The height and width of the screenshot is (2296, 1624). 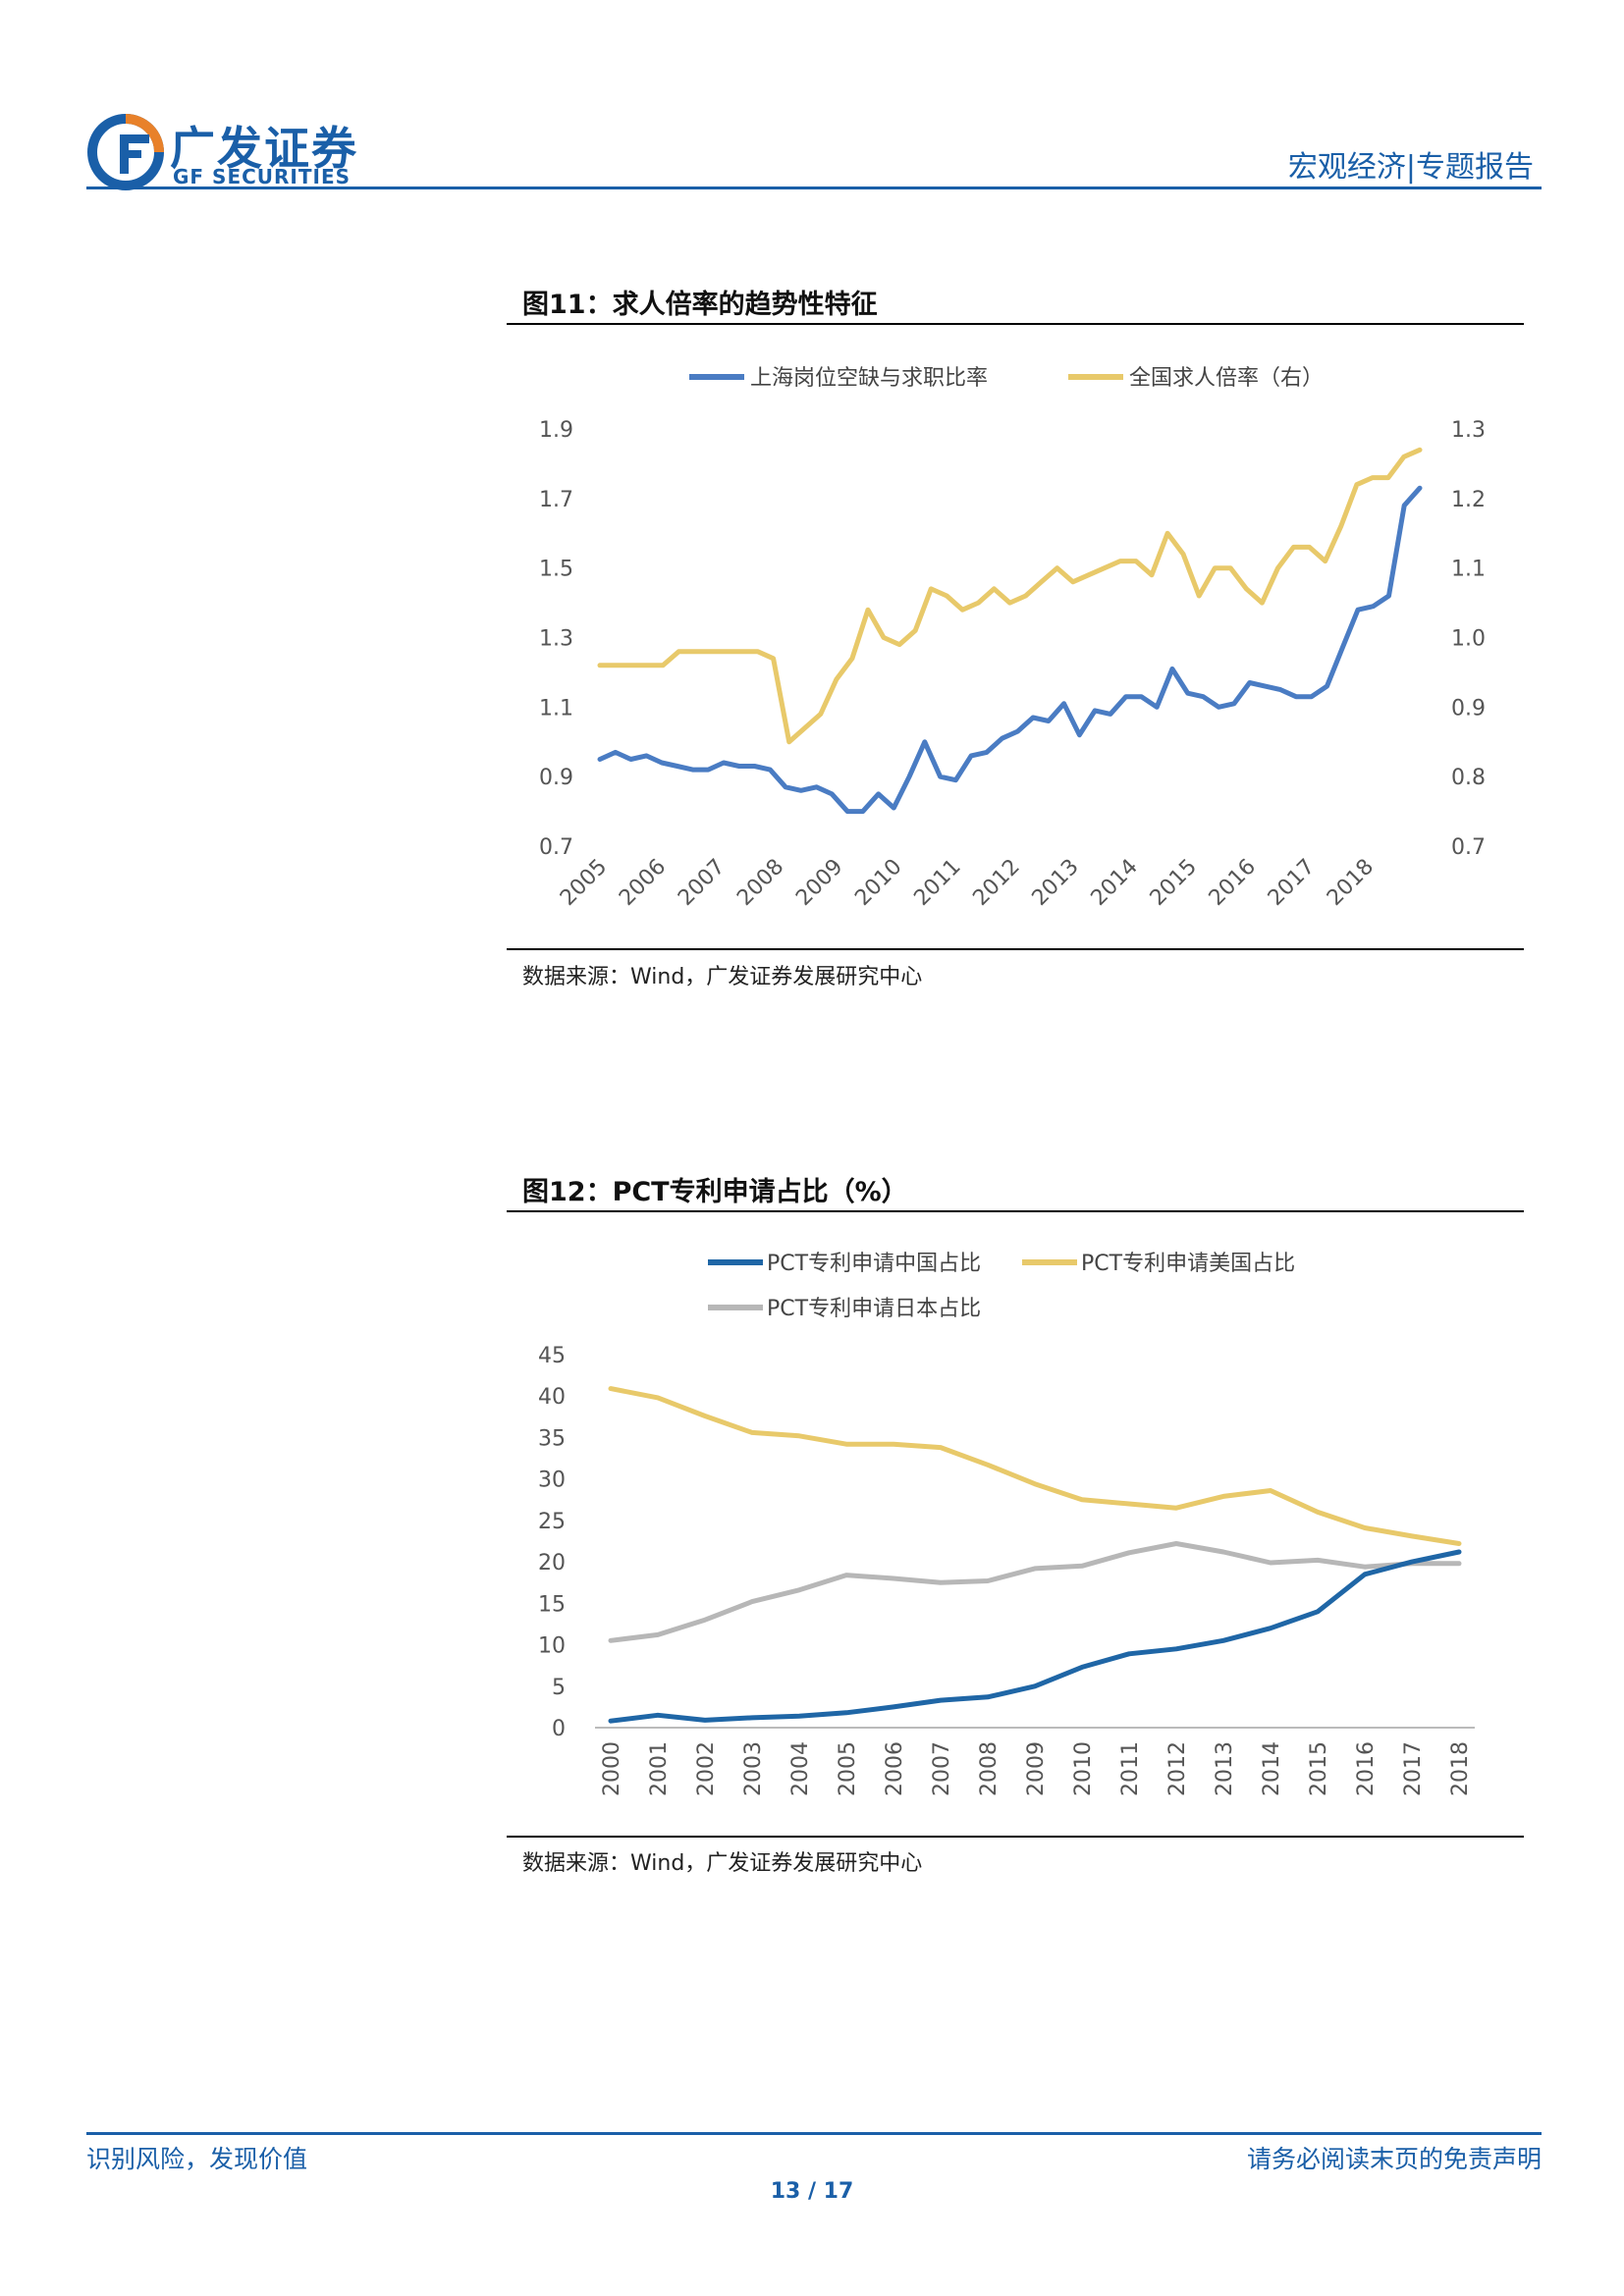 What do you see at coordinates (125, 152) in the screenshot?
I see `logo-icon` at bounding box center [125, 152].